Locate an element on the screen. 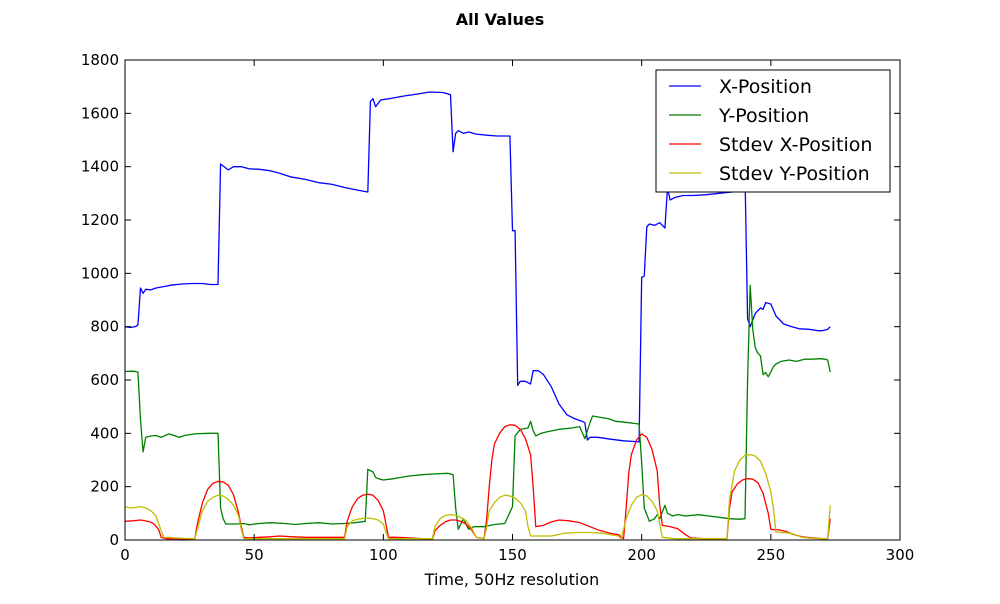  y-tick-label: 1800 is located at coordinates (100, 60).